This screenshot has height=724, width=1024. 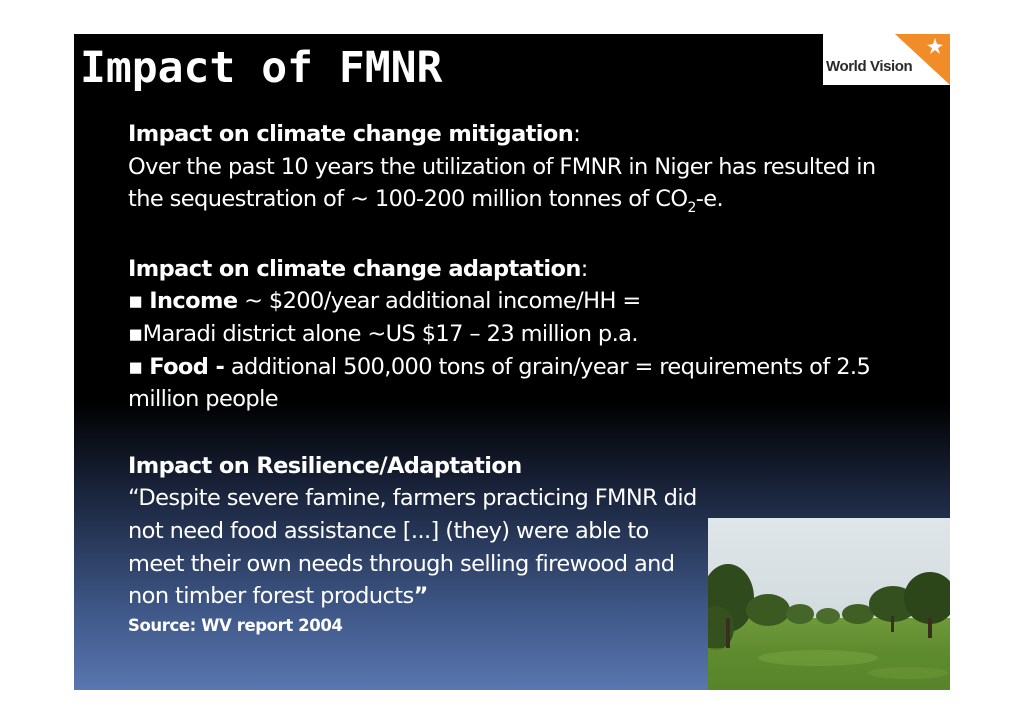 What do you see at coordinates (577, 134) in the screenshot?
I see `mitigation-colon: :` at bounding box center [577, 134].